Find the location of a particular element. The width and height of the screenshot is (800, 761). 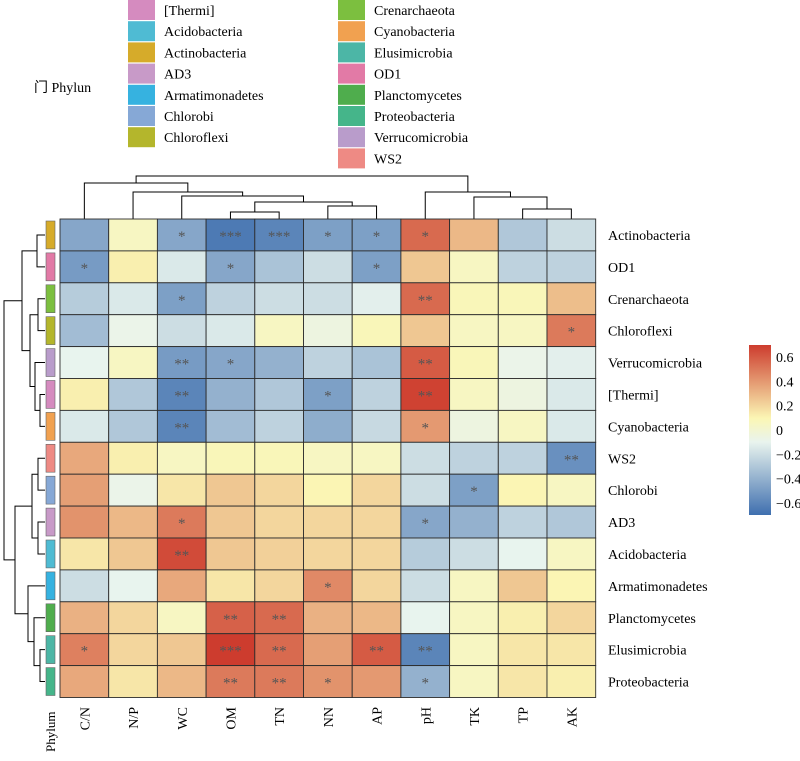

legend-title: 门 Phylun is located at coordinates (62, 88).